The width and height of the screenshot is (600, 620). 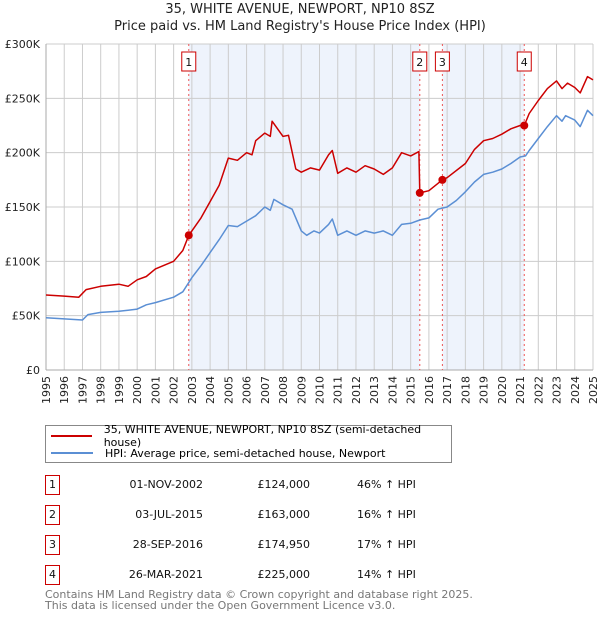 What do you see at coordinates (284, 544) in the screenshot?
I see `sale-price: £174,950` at bounding box center [284, 544].